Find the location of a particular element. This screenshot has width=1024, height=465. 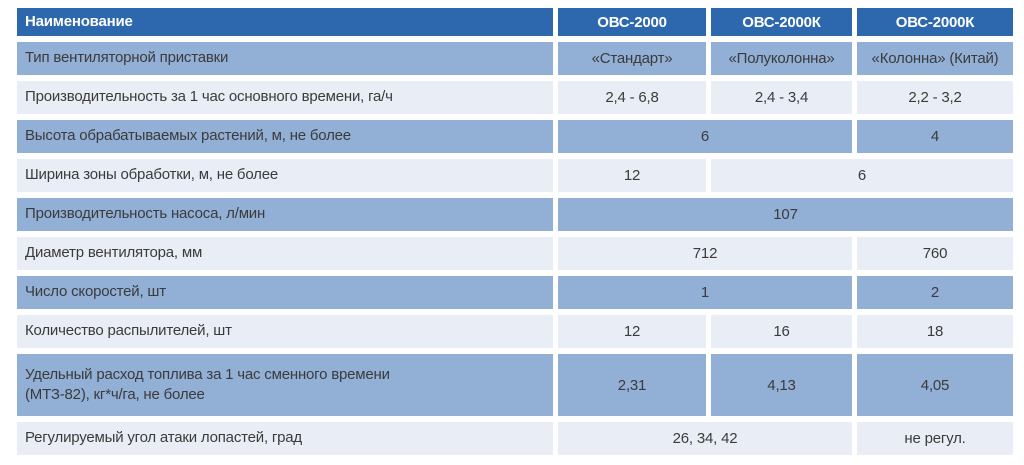

value-cell-merged: 26, 34, 42 is located at coordinates (705, 438).